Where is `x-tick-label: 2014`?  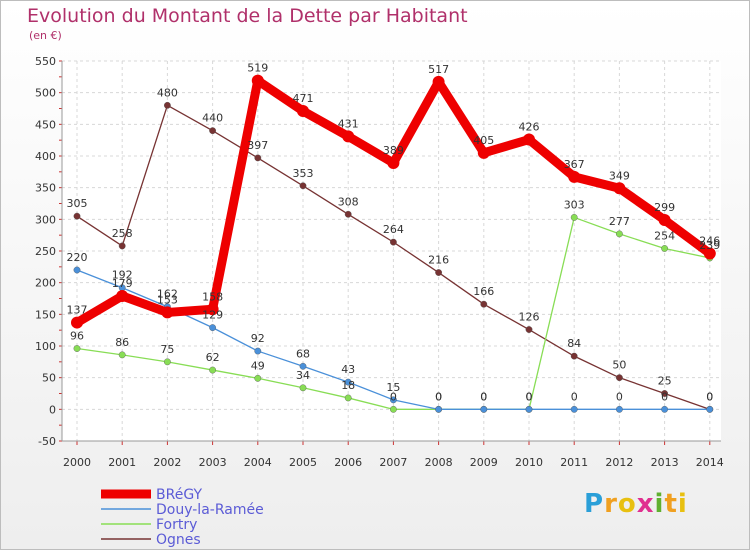
x-tick-label: 2014 is located at coordinates (710, 462).